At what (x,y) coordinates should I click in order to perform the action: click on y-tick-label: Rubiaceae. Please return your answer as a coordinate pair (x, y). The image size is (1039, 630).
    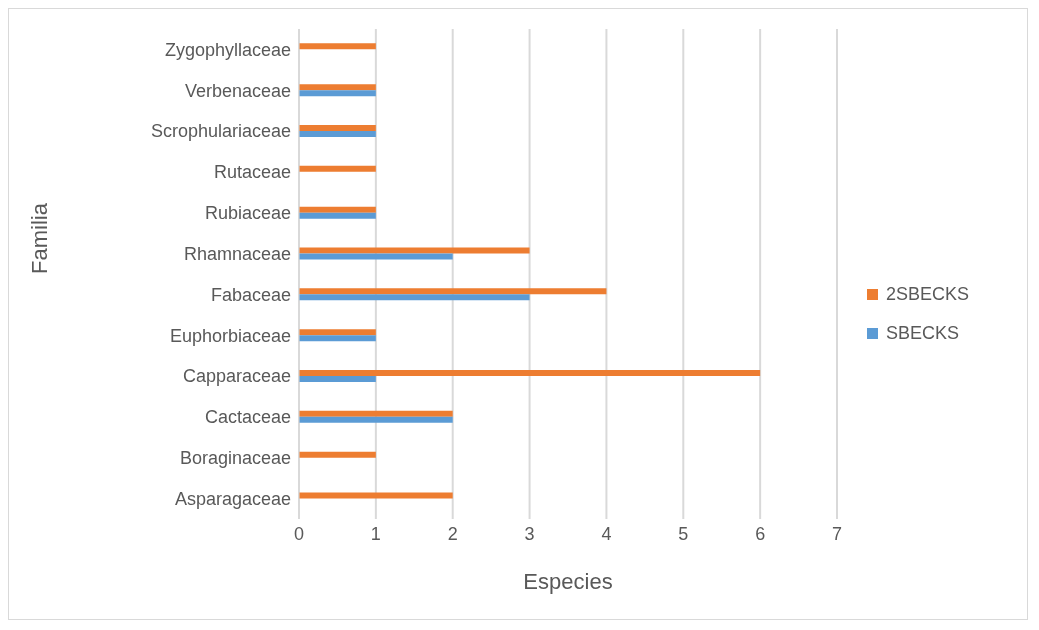
    Looking at the image, I should click on (247, 213).